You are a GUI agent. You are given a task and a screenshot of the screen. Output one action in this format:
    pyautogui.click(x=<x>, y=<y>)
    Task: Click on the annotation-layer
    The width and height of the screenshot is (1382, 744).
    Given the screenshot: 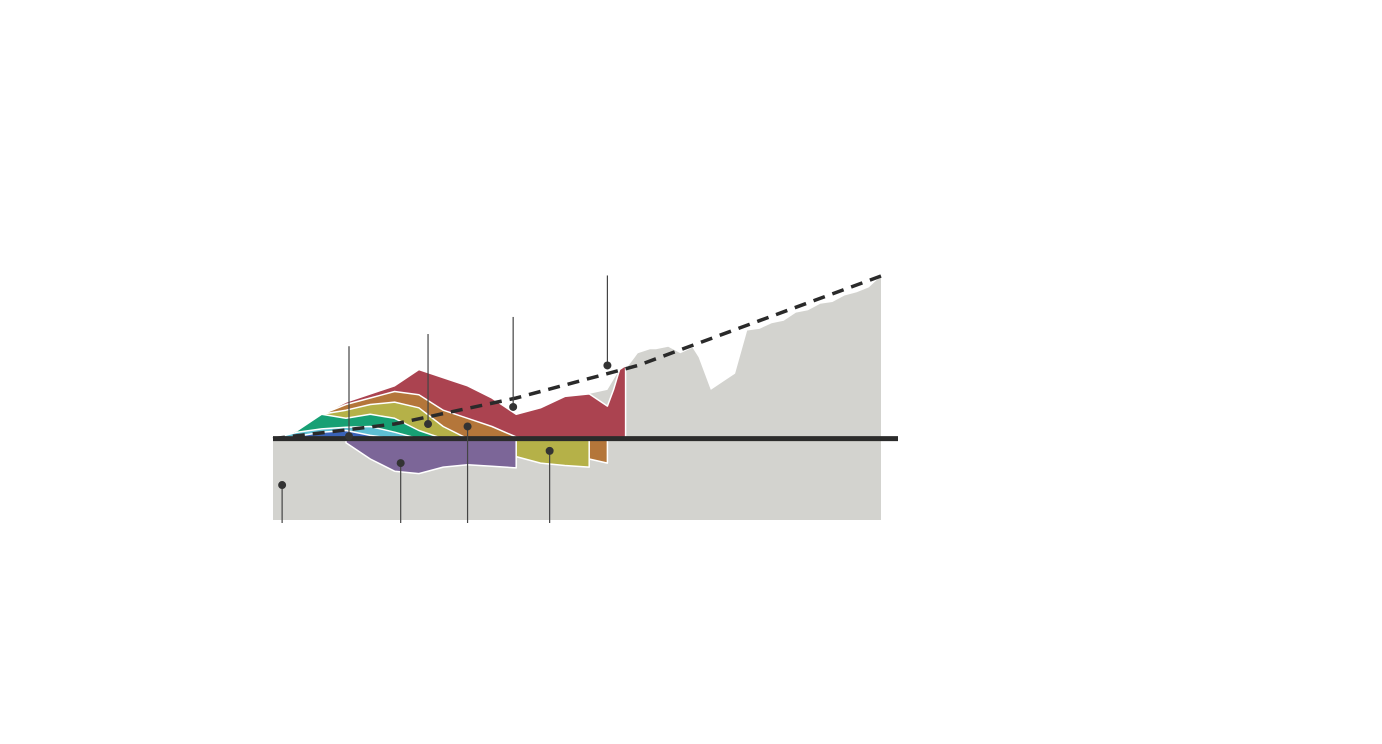 What is the action you would take?
    pyautogui.click(x=445, y=399)
    